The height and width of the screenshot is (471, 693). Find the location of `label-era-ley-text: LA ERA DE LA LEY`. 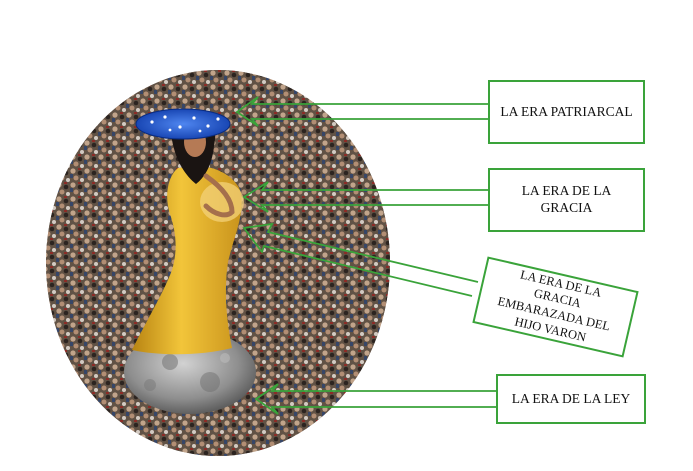

label-era-ley-text: LA ERA DE LA LEY is located at coordinates (571, 398).